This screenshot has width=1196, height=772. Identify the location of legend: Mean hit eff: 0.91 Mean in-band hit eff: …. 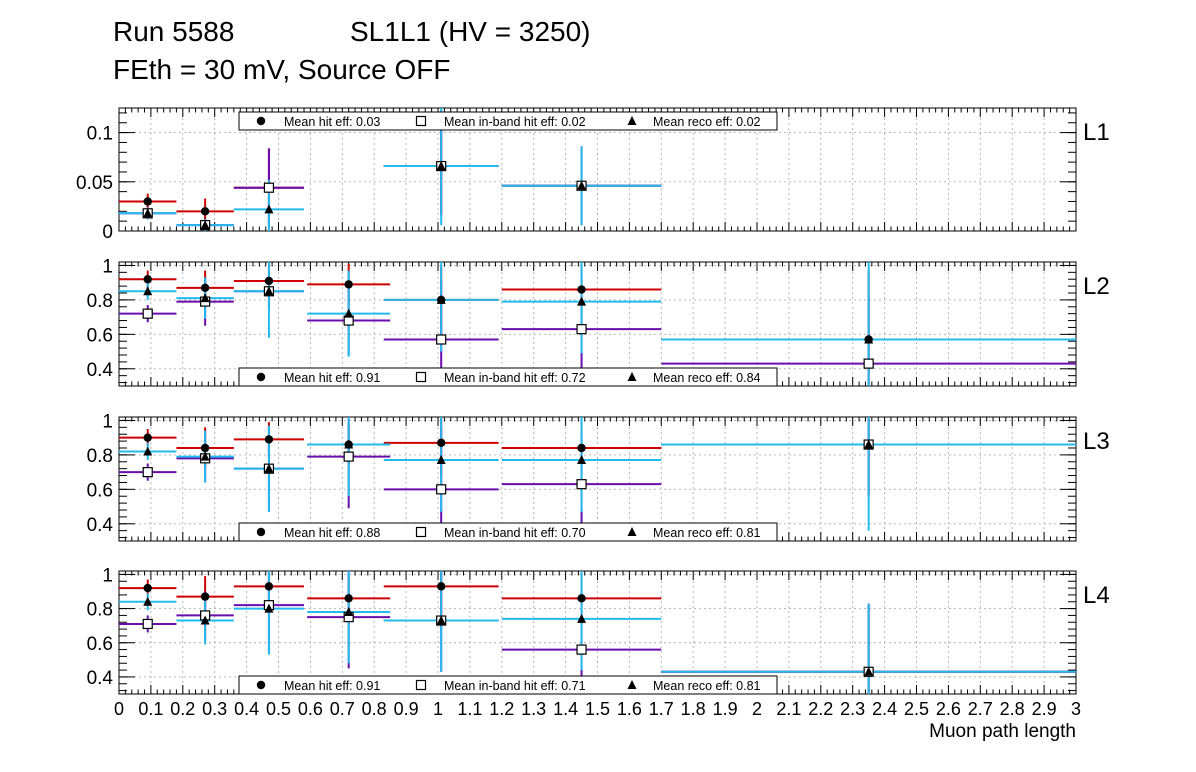
(508, 685).